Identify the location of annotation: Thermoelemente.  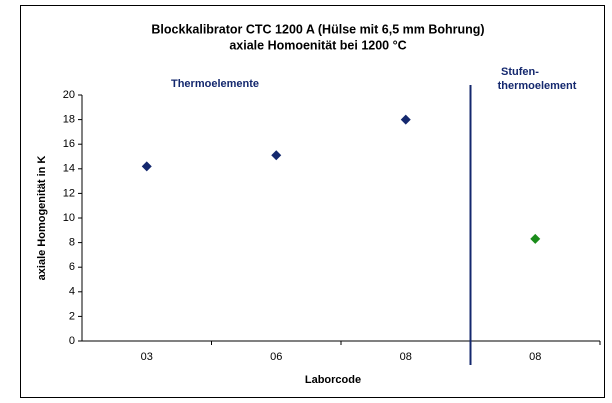
(215, 84).